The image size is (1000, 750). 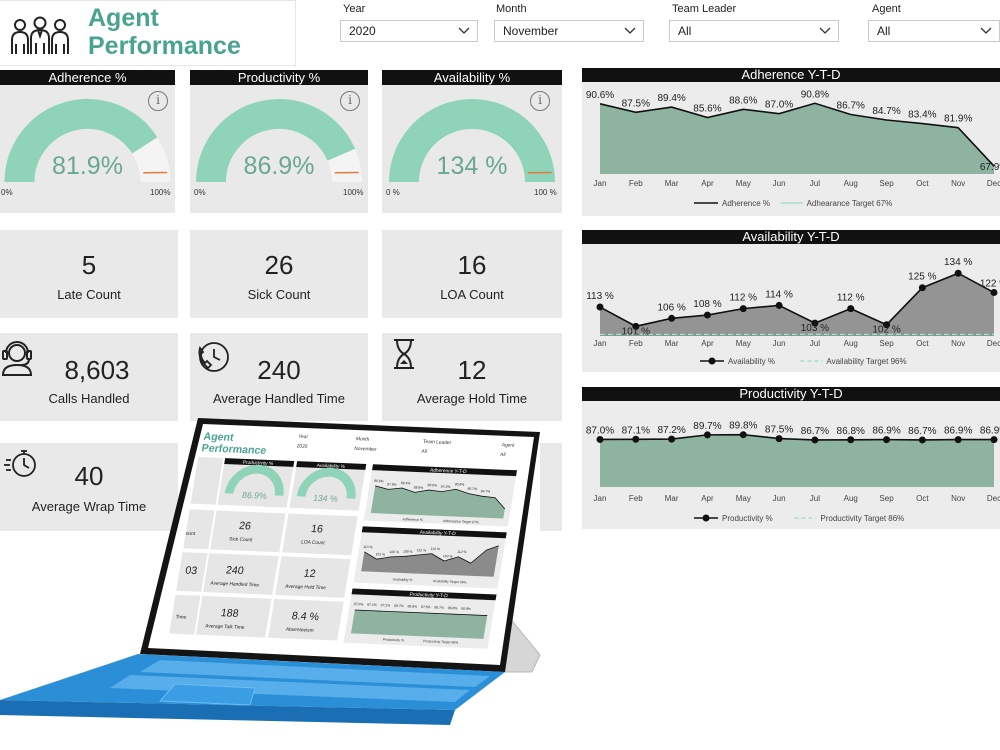 I want to click on tablet-chart-title: Adherence Y-T-D, so click(x=448, y=472).